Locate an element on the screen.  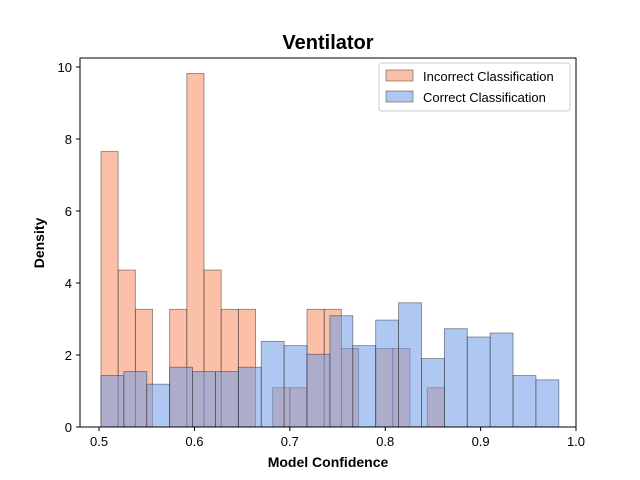
y-tick-label: 8 is located at coordinates (68, 139).